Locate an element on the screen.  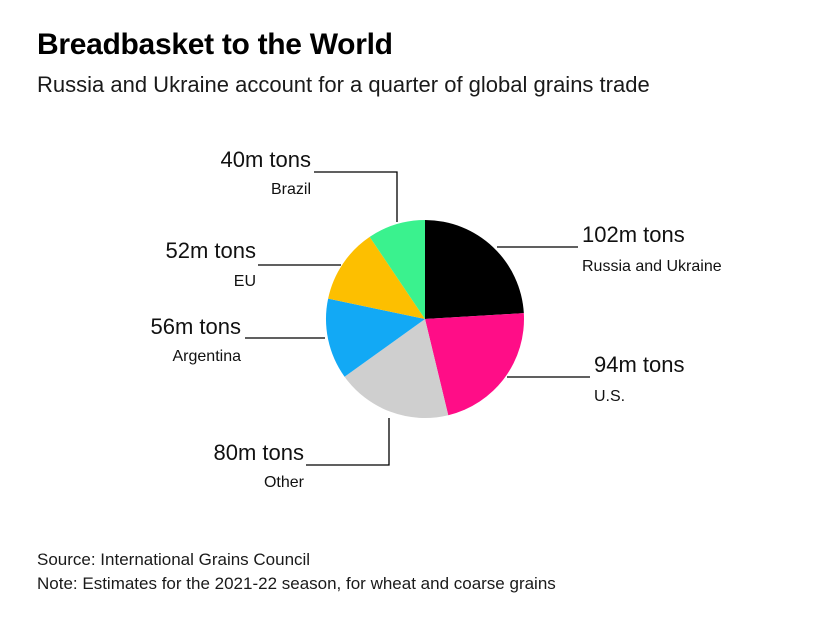
pie-slice-eu is located at coordinates (376, 277).